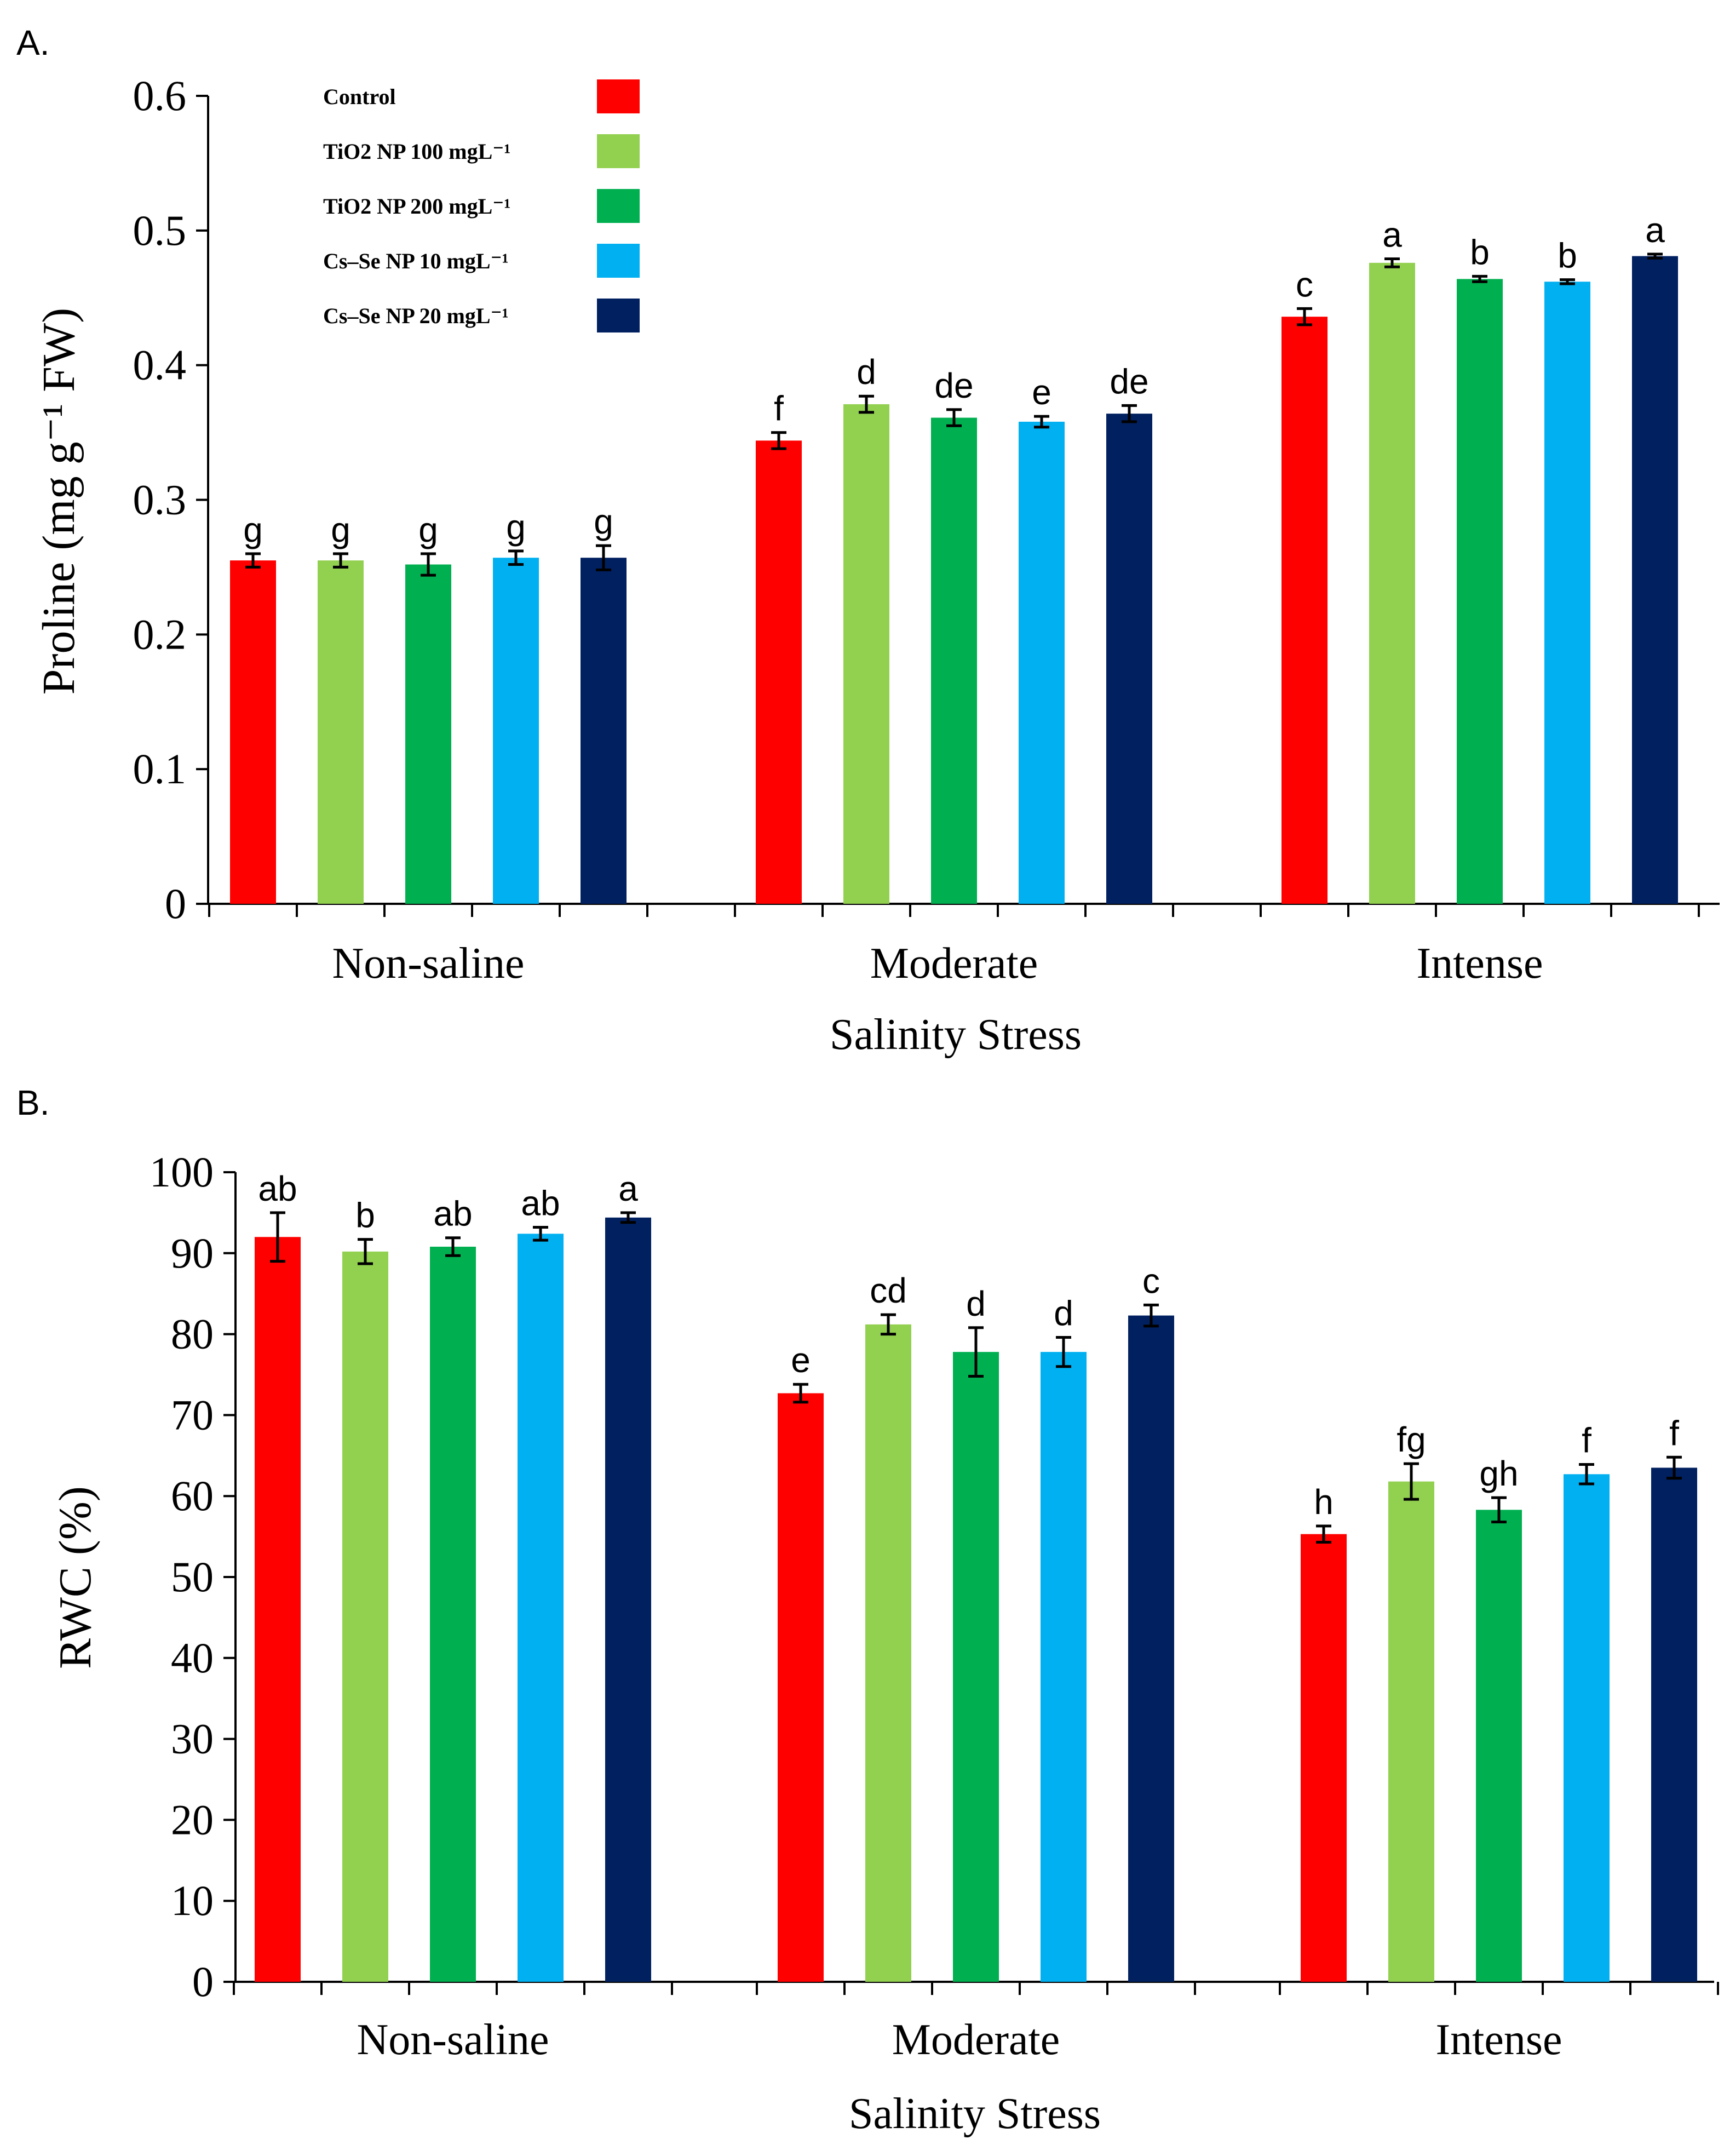 Image resolution: width=1724 pixels, height=2156 pixels. I want to click on y-tick-label: 0.6, so click(160, 95).